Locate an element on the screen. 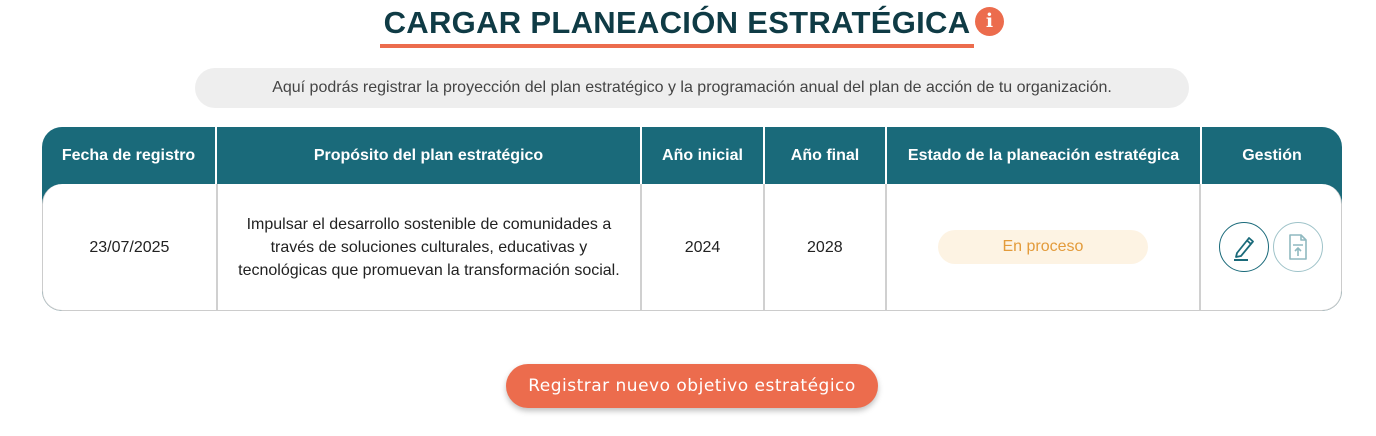 The height and width of the screenshot is (436, 1376). column-header: Propósito del plan estratégico is located at coordinates (429, 155).